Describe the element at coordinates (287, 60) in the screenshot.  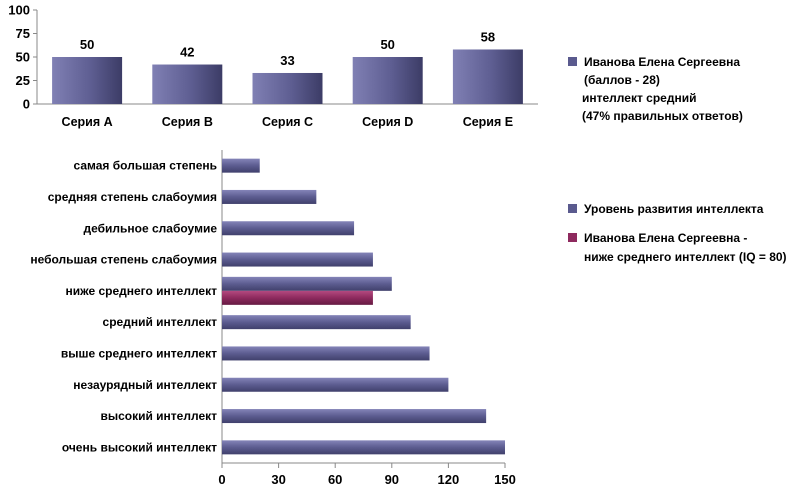
I see `data-label: 33` at that location.